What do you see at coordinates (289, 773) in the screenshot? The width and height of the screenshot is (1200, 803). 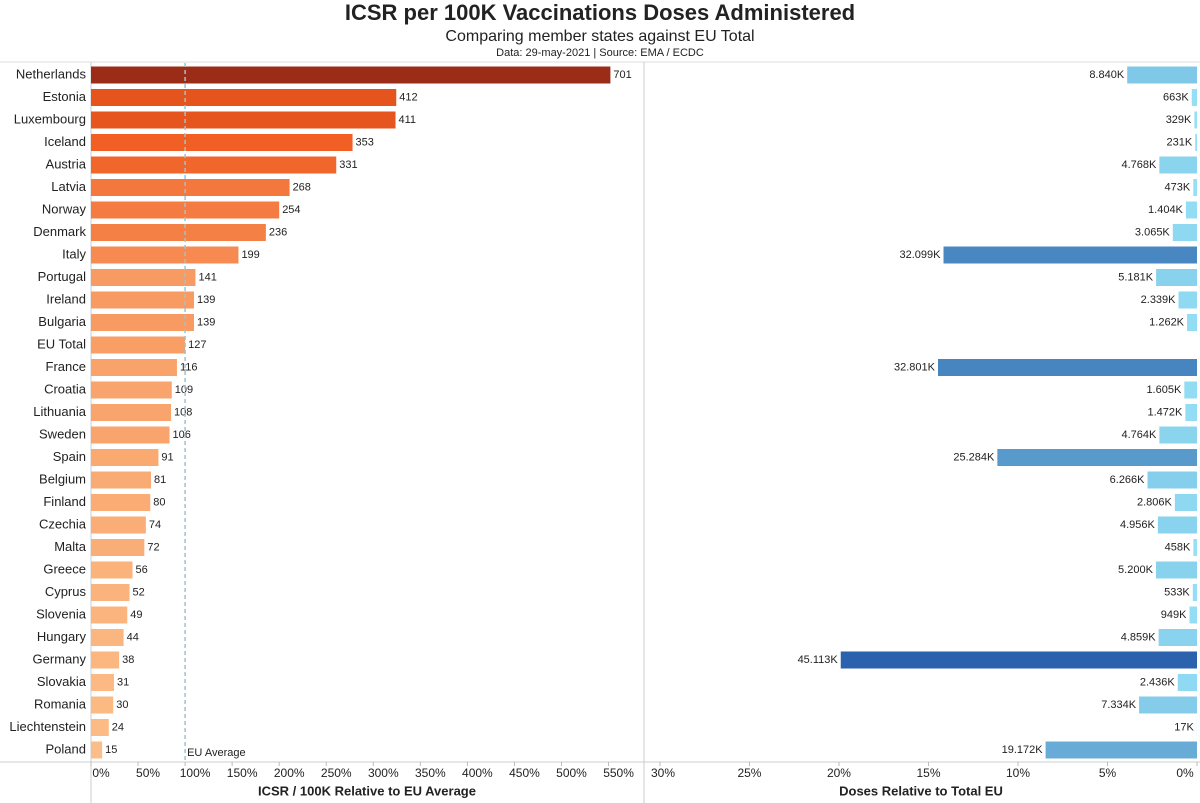 I see `x-tick-label: 200%` at bounding box center [289, 773].